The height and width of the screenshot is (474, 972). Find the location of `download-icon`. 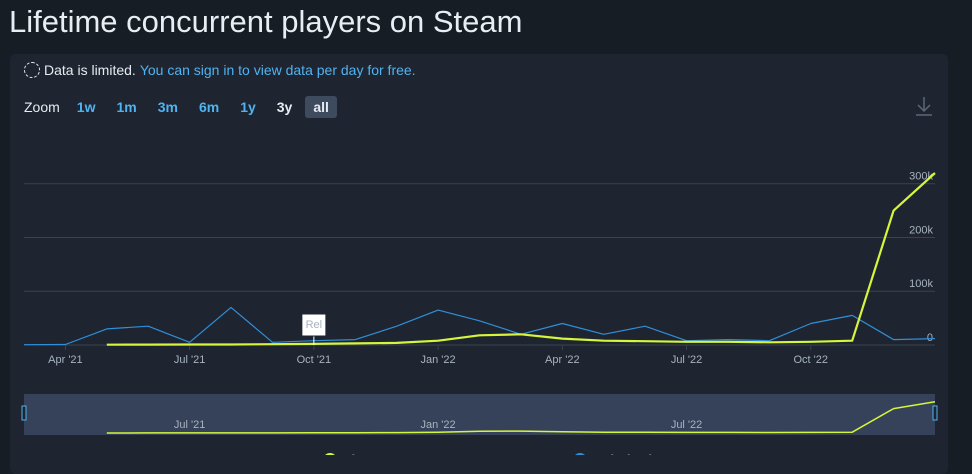

download-icon is located at coordinates (924, 106).